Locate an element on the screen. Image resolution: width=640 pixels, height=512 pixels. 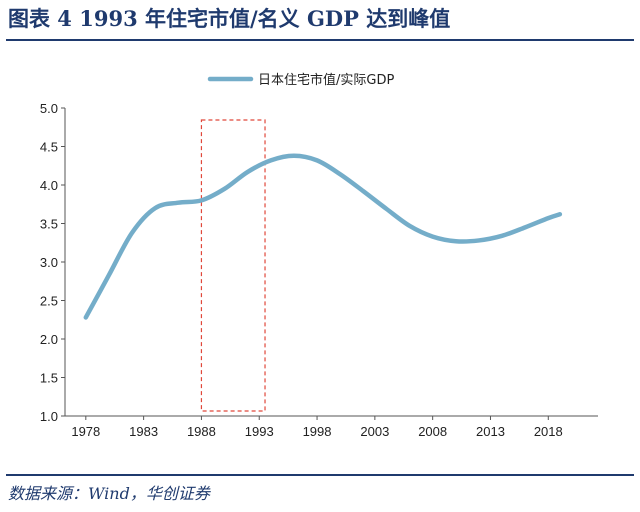
source-rule is located at coordinates (320, 475).